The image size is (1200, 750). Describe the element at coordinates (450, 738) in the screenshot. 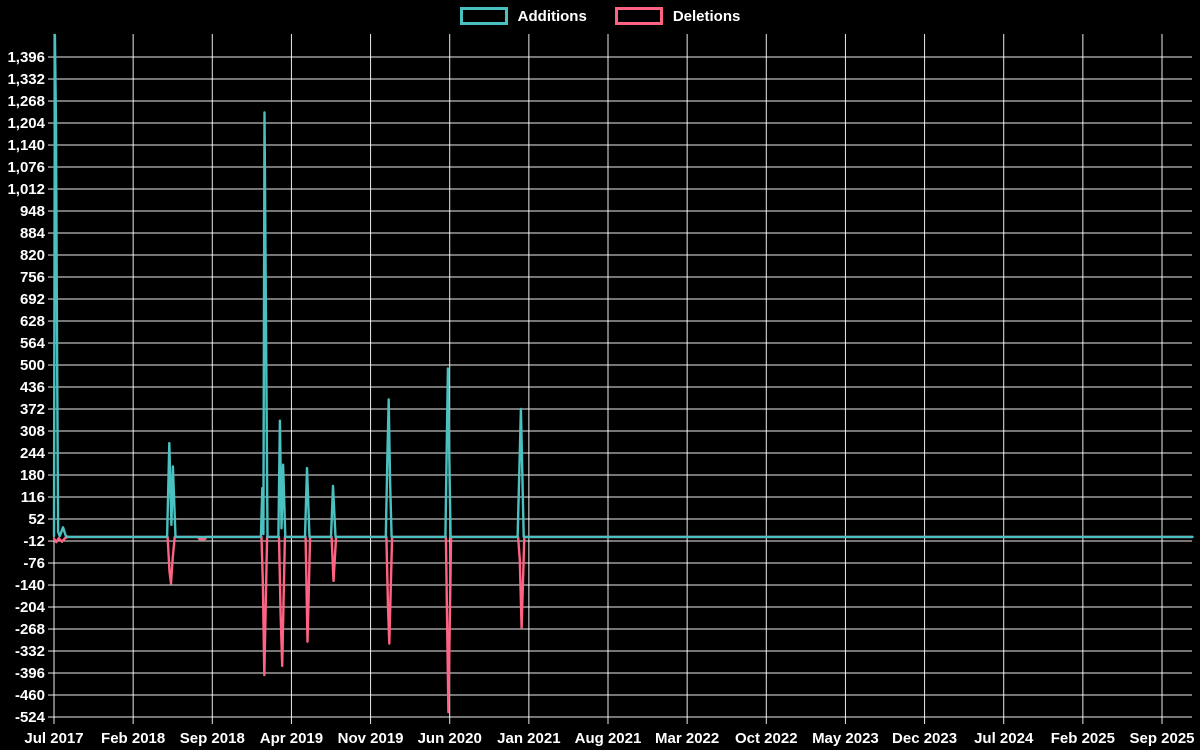

I see `x-tick-label: Jun 2020` at that location.